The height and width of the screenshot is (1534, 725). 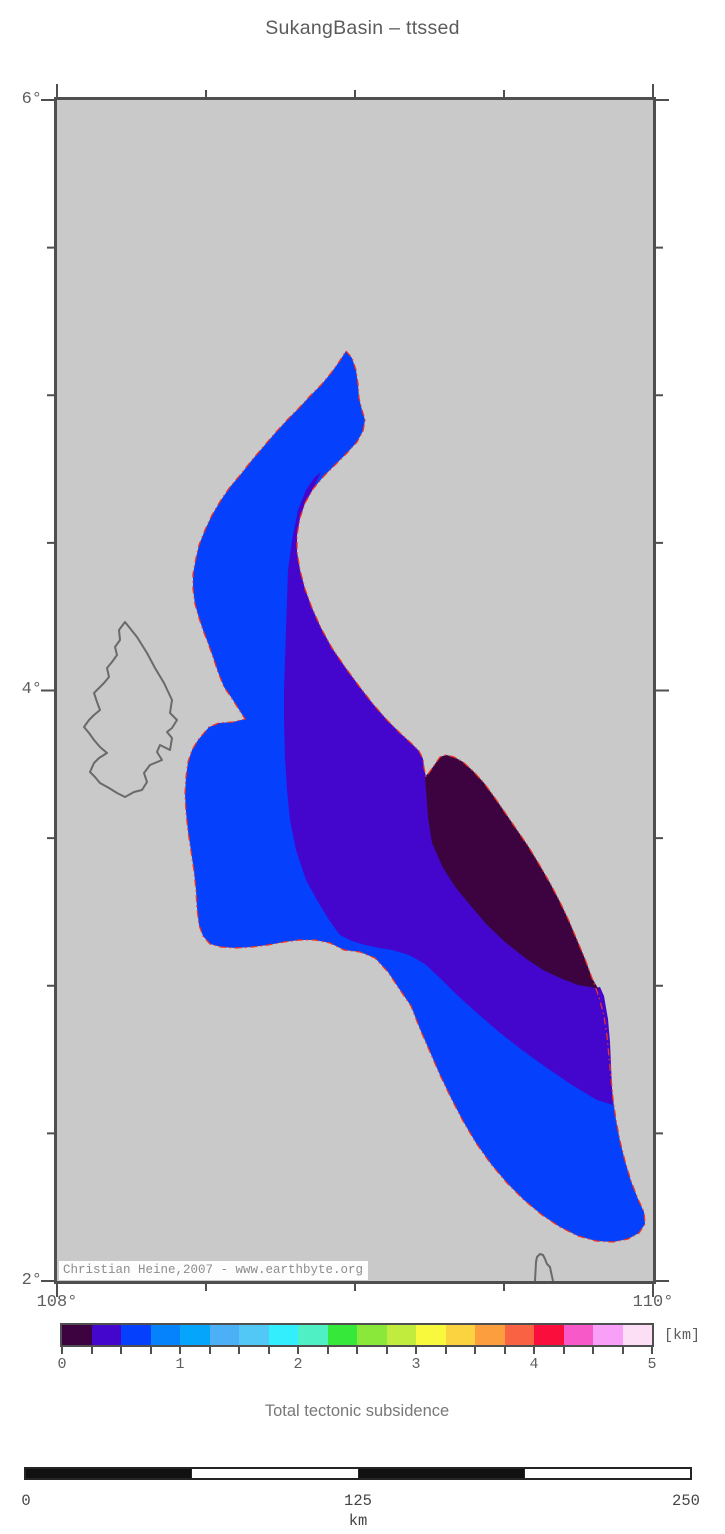 I want to click on lat-axis-label-2: 2°, so click(x=31, y=1280).